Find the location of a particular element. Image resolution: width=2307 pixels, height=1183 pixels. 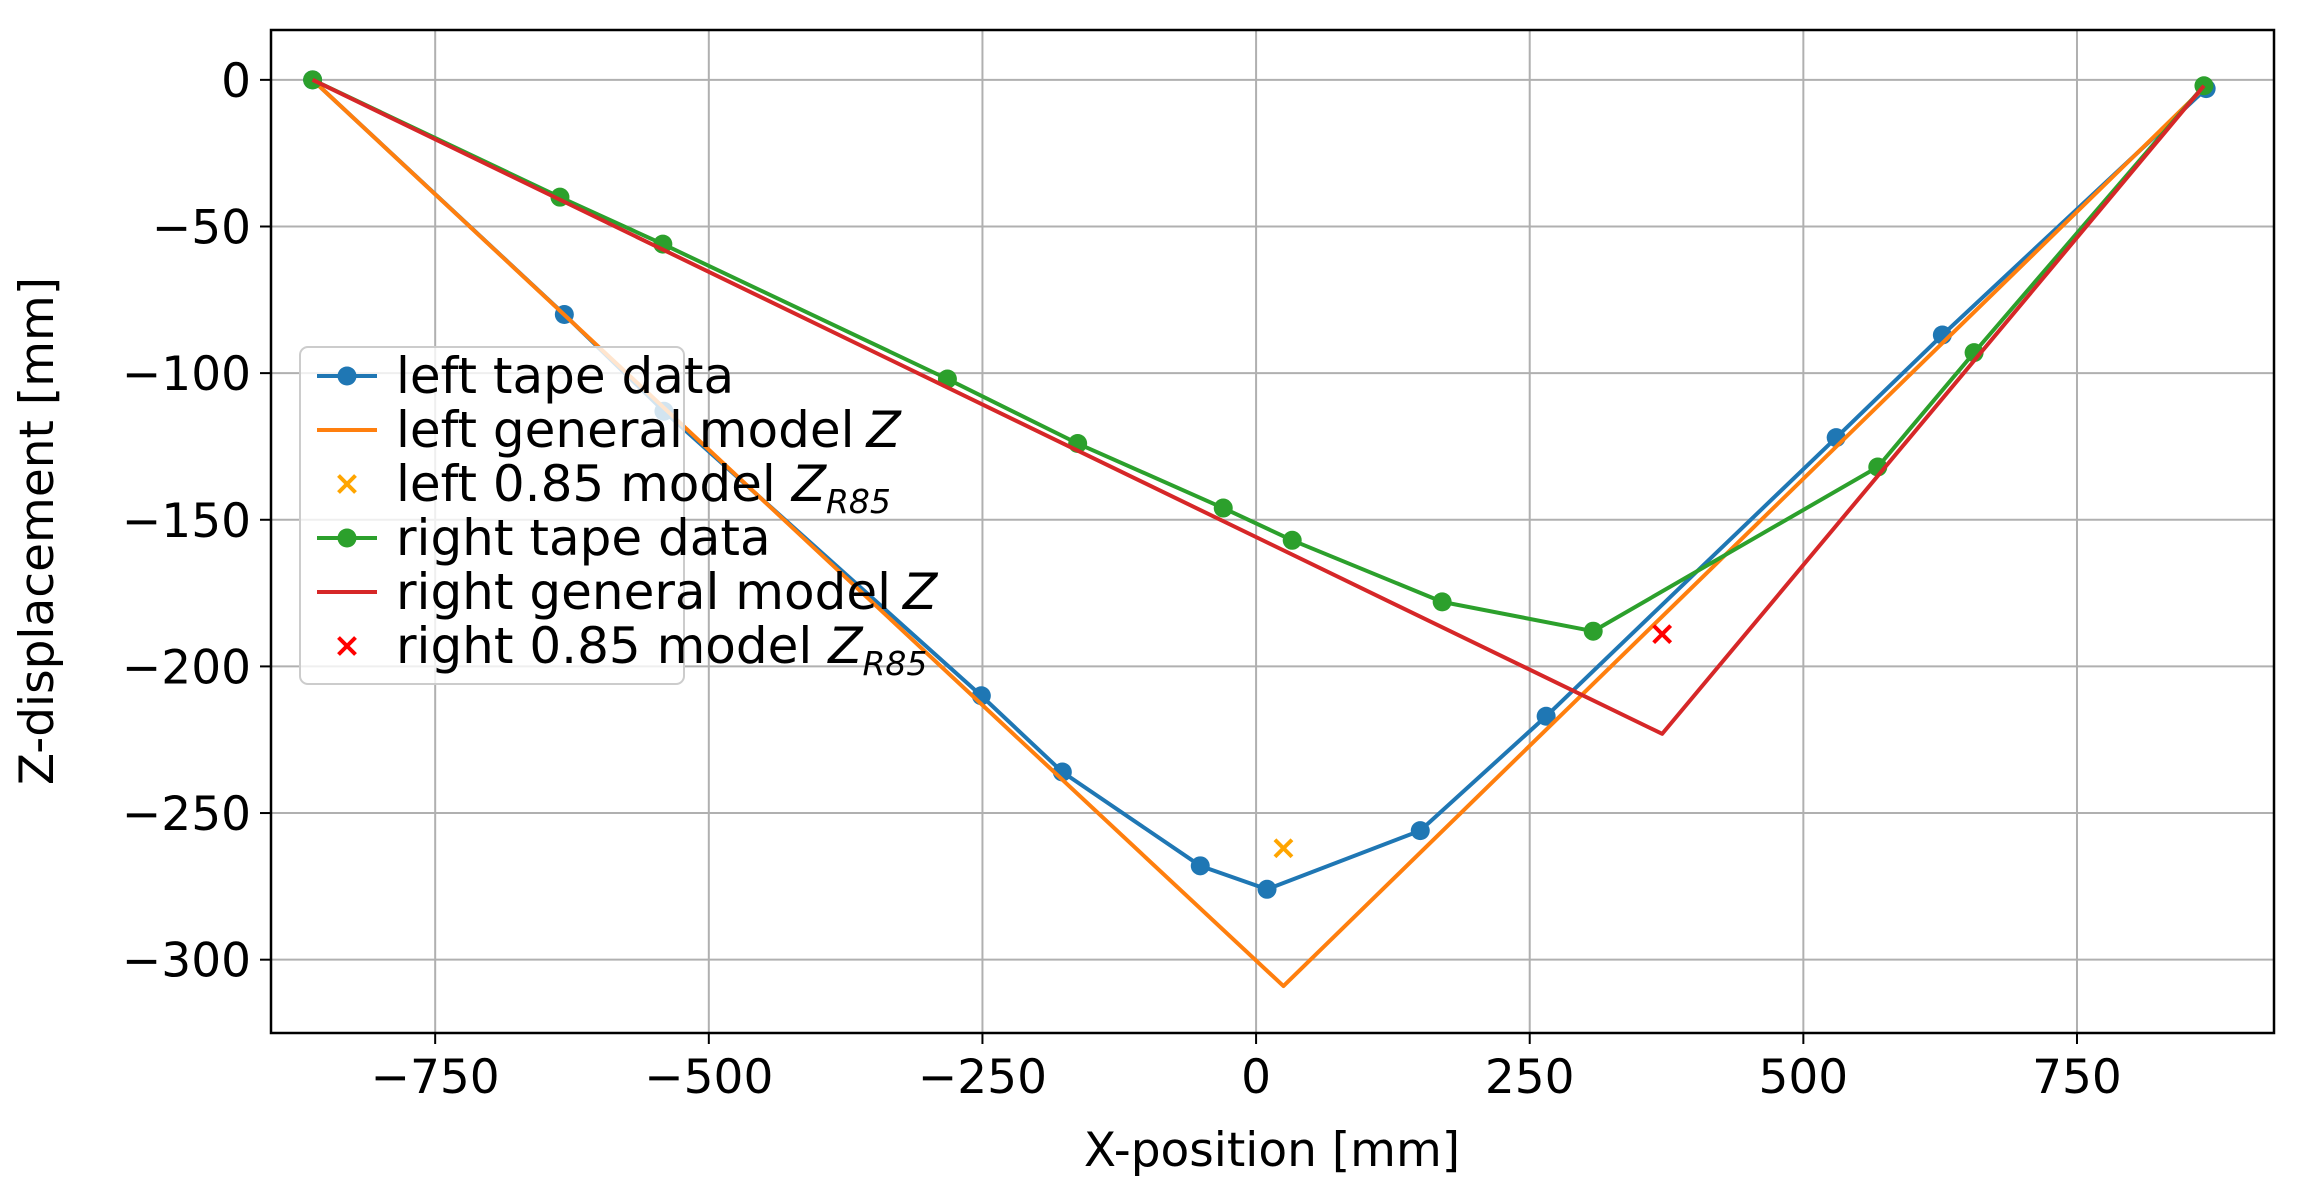

legend-label-text: left 0.85 model is located at coordinates (594, 484).